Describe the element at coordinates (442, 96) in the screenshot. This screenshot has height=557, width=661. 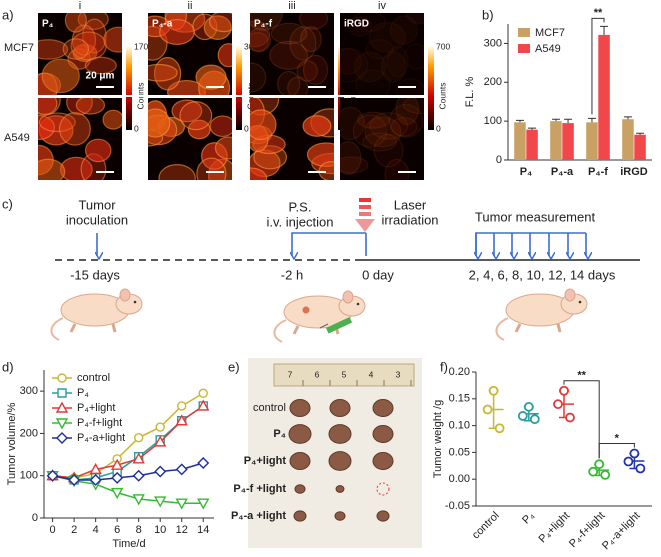
I see `colorbar-label: Counts` at that location.